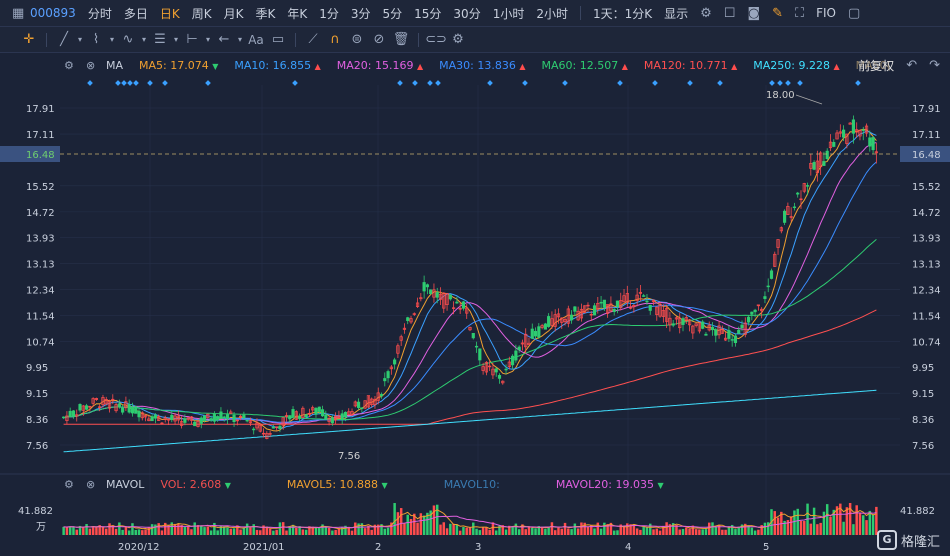  What do you see at coordinates (313, 39) in the screenshot?
I see `ruler-icon: ⟋` at bounding box center [313, 39].